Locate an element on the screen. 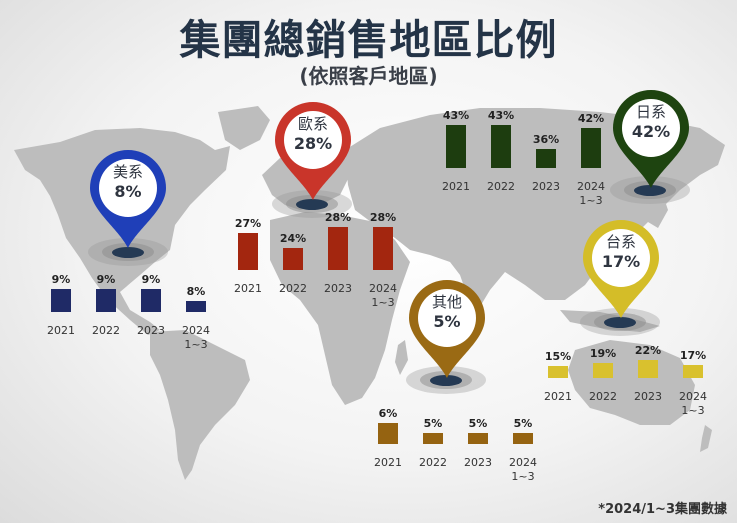 The width and height of the screenshot is (737, 523). bar-value-label: 22% is located at coordinates (648, 350).